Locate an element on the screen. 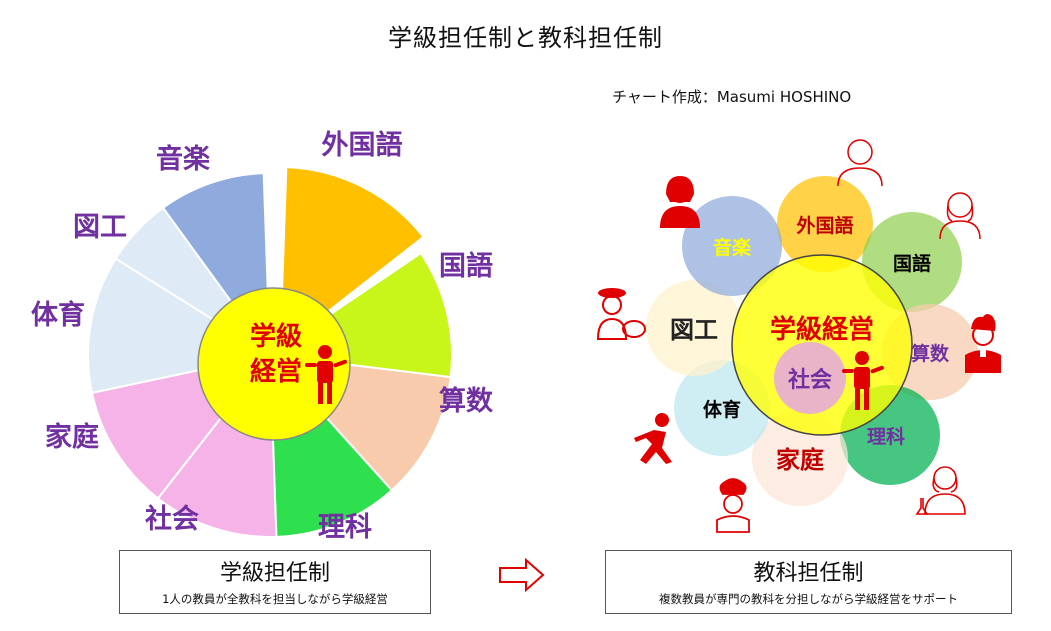 The height and width of the screenshot is (631, 1051). subject-circle-zuko is located at coordinates (694, 328).